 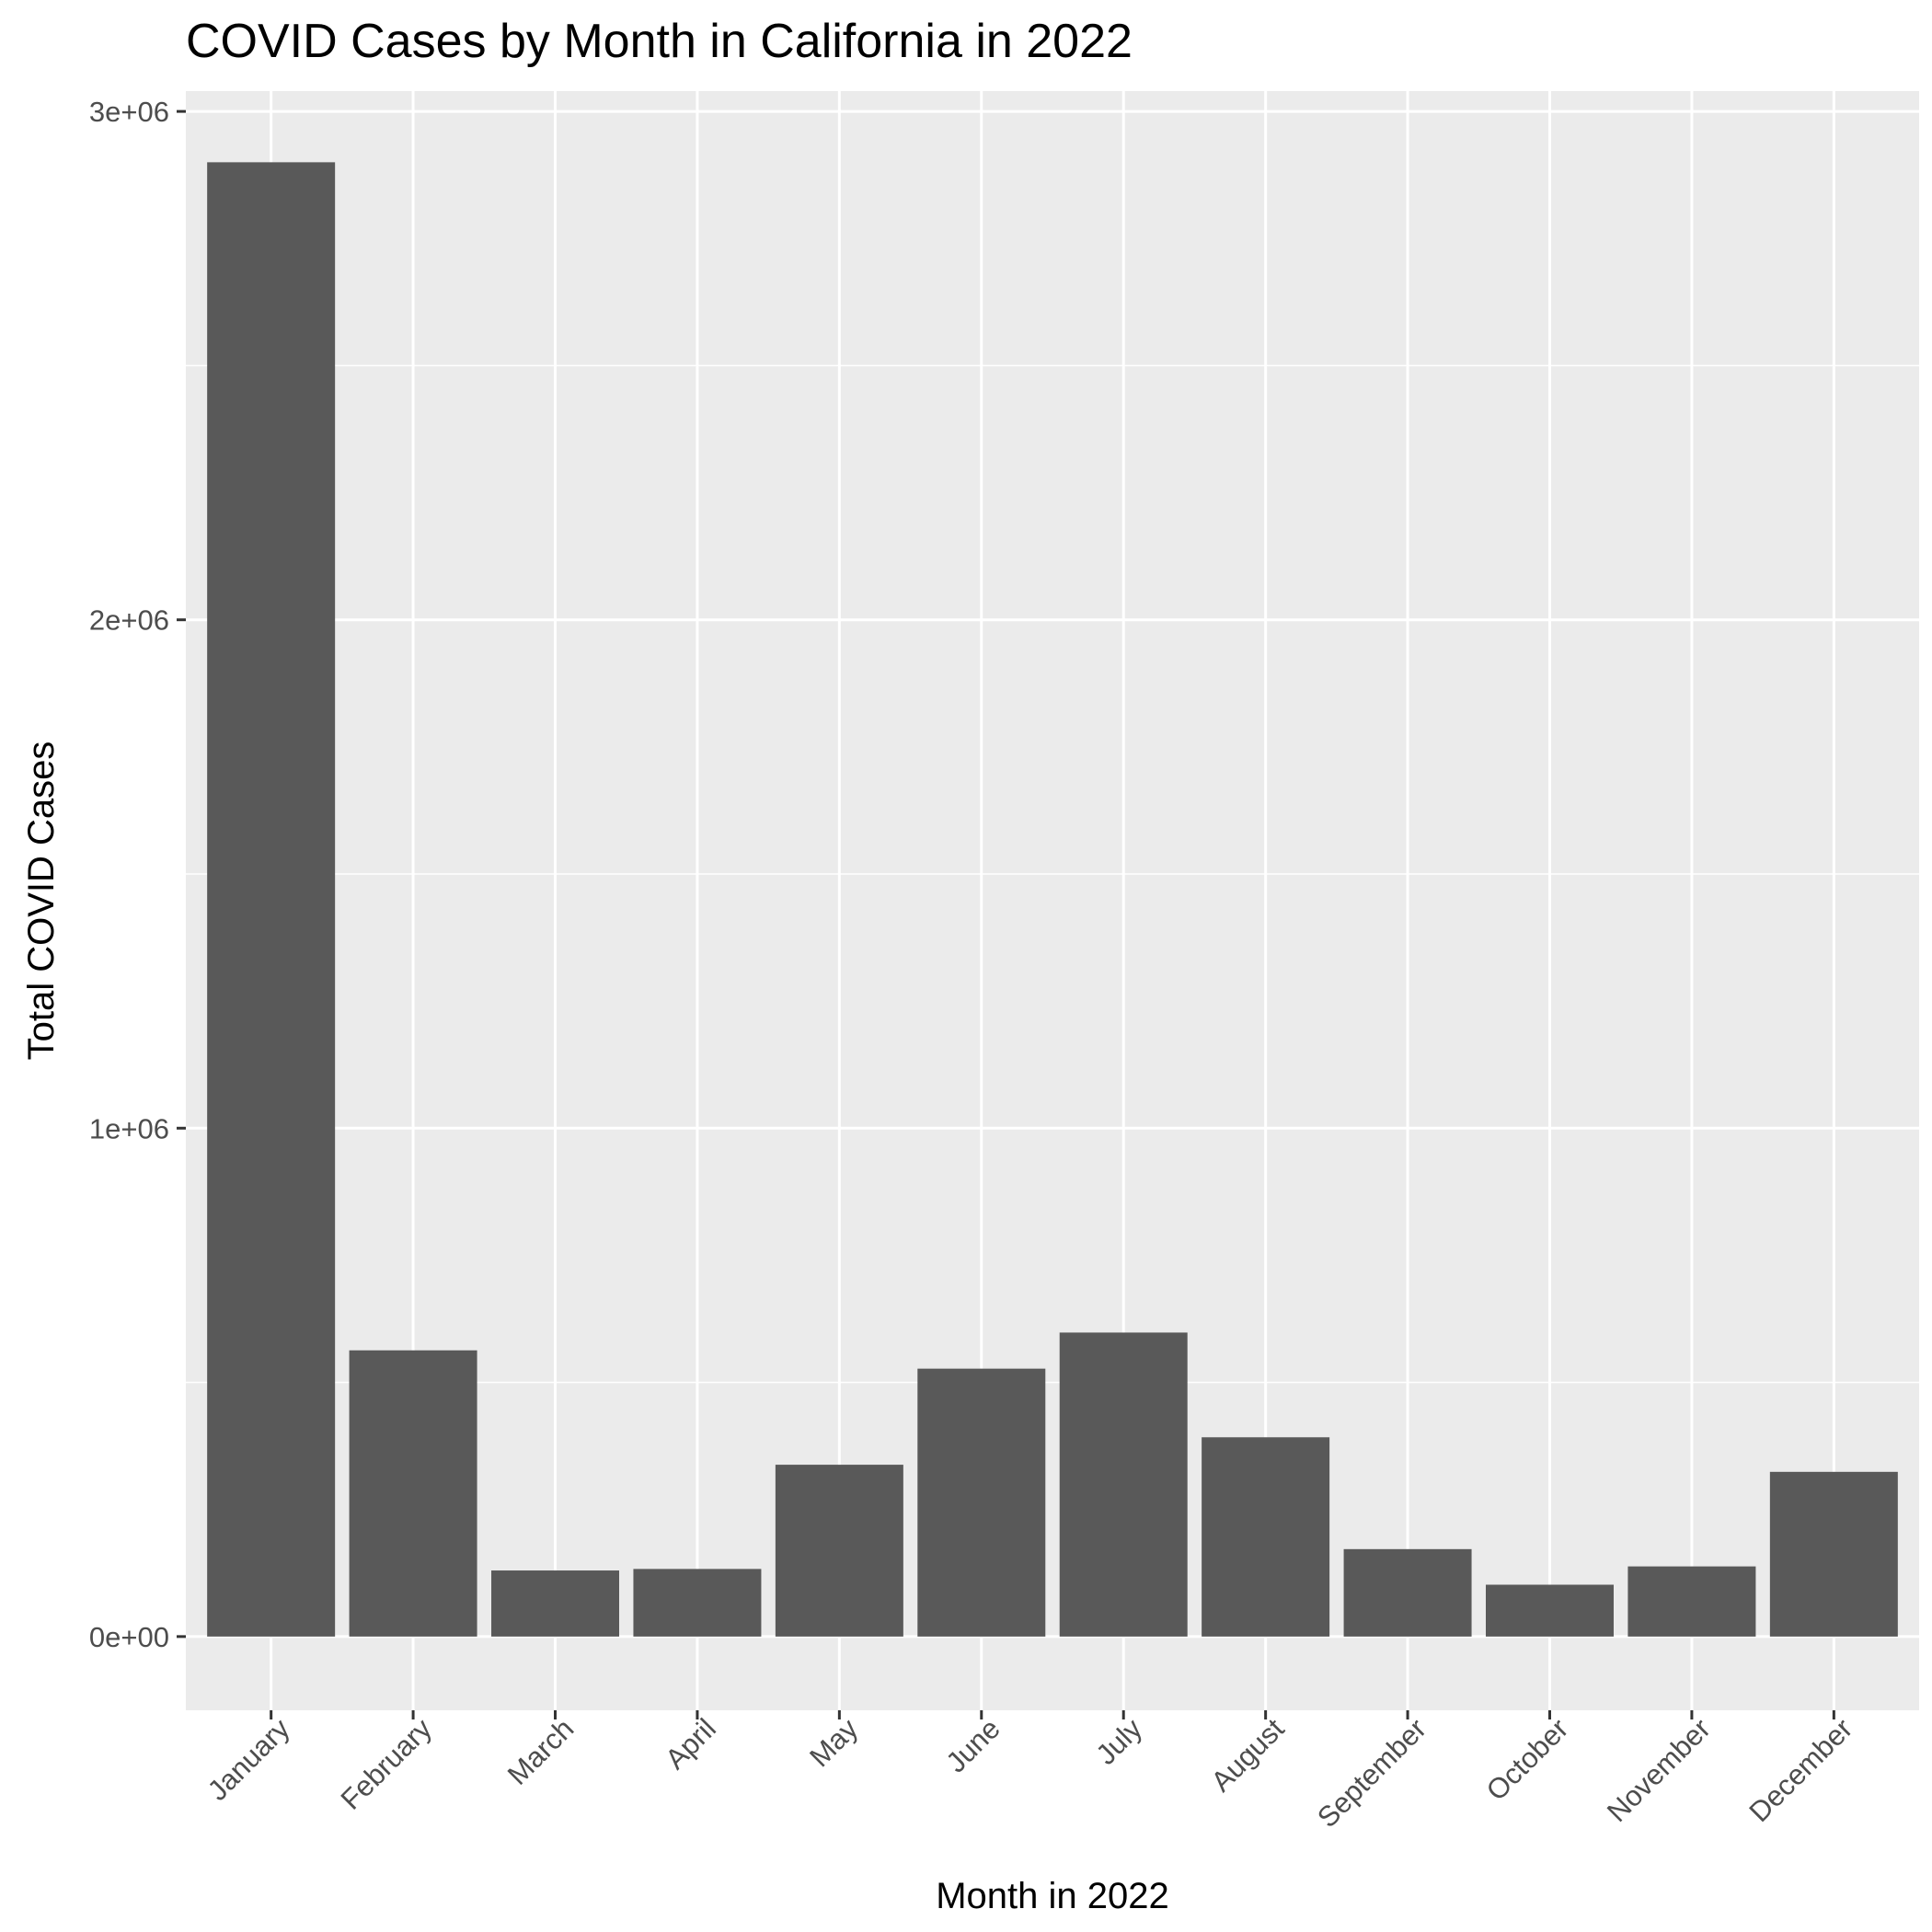 What do you see at coordinates (1407, 1592) in the screenshot?
I see `bar-september` at bounding box center [1407, 1592].